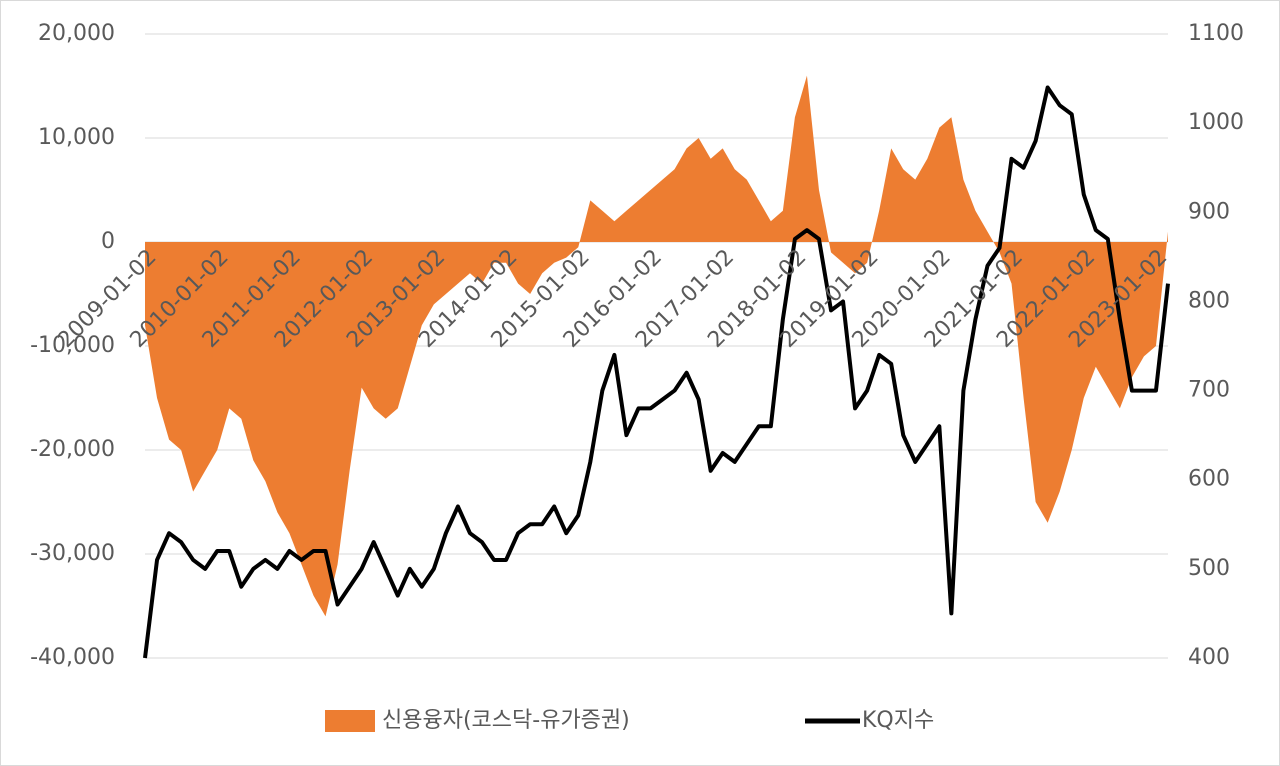  Describe the element at coordinates (1216, 33) in the screenshot. I see `y2-tick-label: 1100` at that location.